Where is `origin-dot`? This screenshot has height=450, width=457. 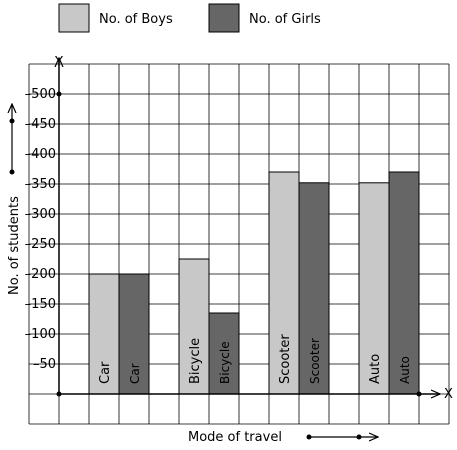
origin-dot is located at coordinates (59, 394).